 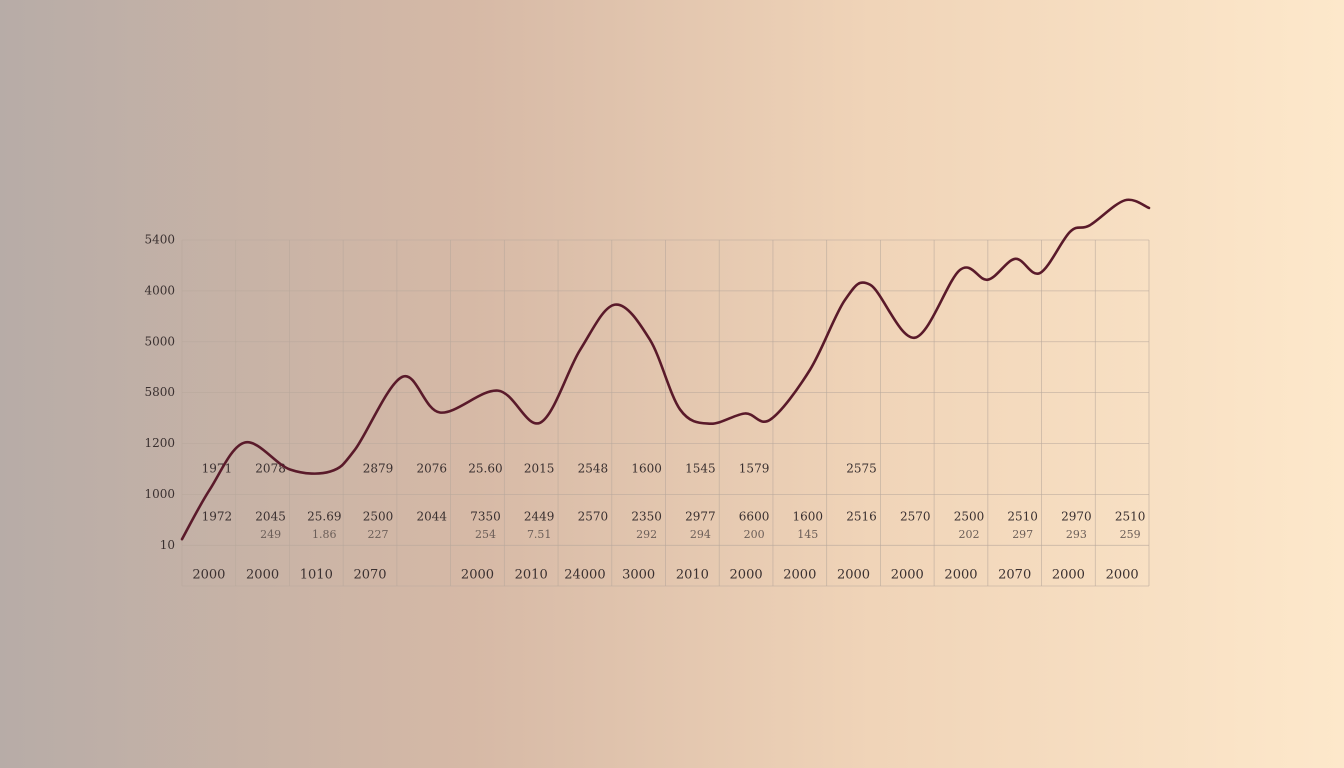 What do you see at coordinates (1022, 534) in the screenshot?
I see `cell-annotation: 297` at bounding box center [1022, 534].